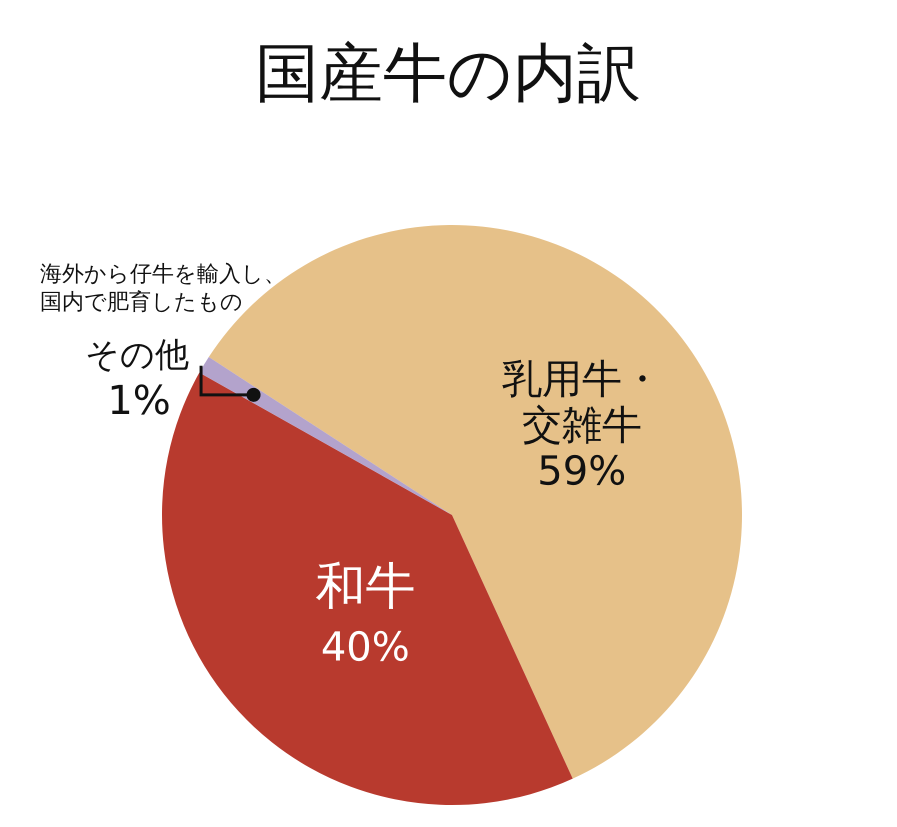 The width and height of the screenshot is (897, 827). Describe the element at coordinates (582, 425) in the screenshot. I see `category-label: 交雑牛` at that location.